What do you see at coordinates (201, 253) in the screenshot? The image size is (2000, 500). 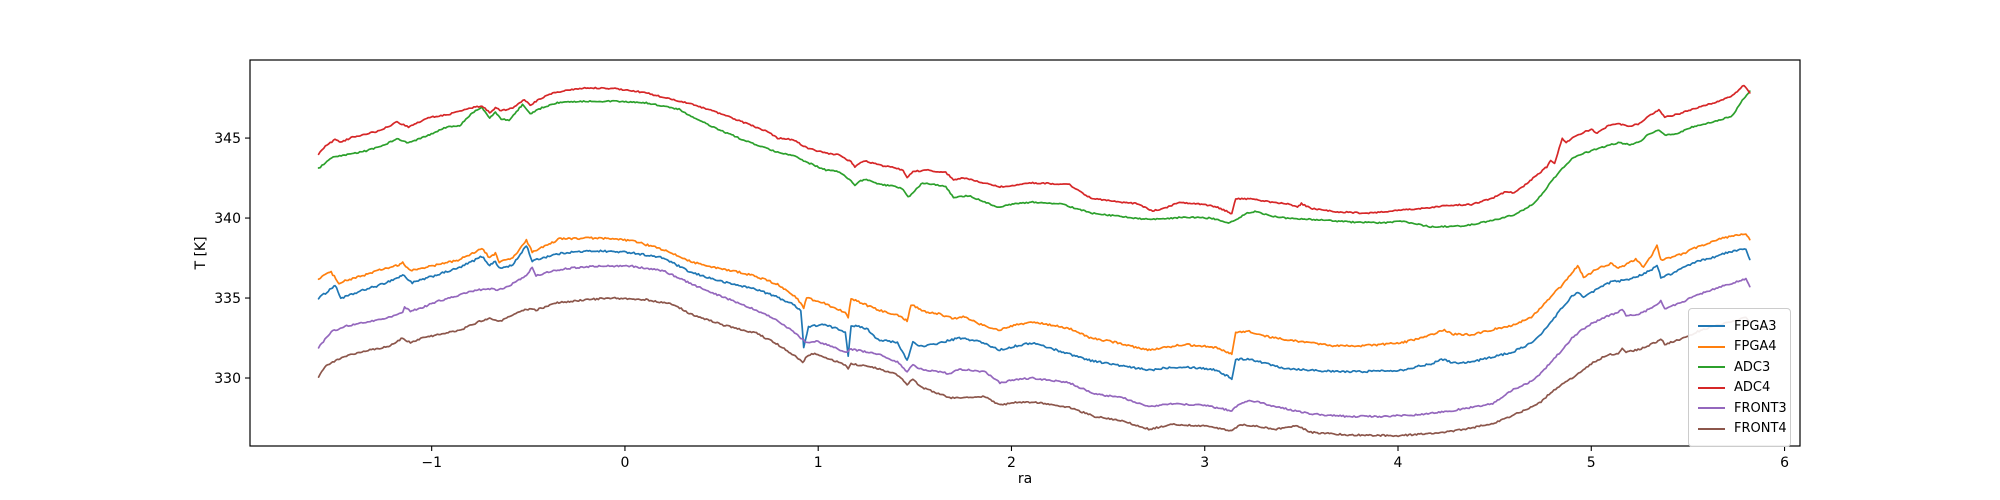 I see `y-axis-label: T [K]` at bounding box center [201, 253].